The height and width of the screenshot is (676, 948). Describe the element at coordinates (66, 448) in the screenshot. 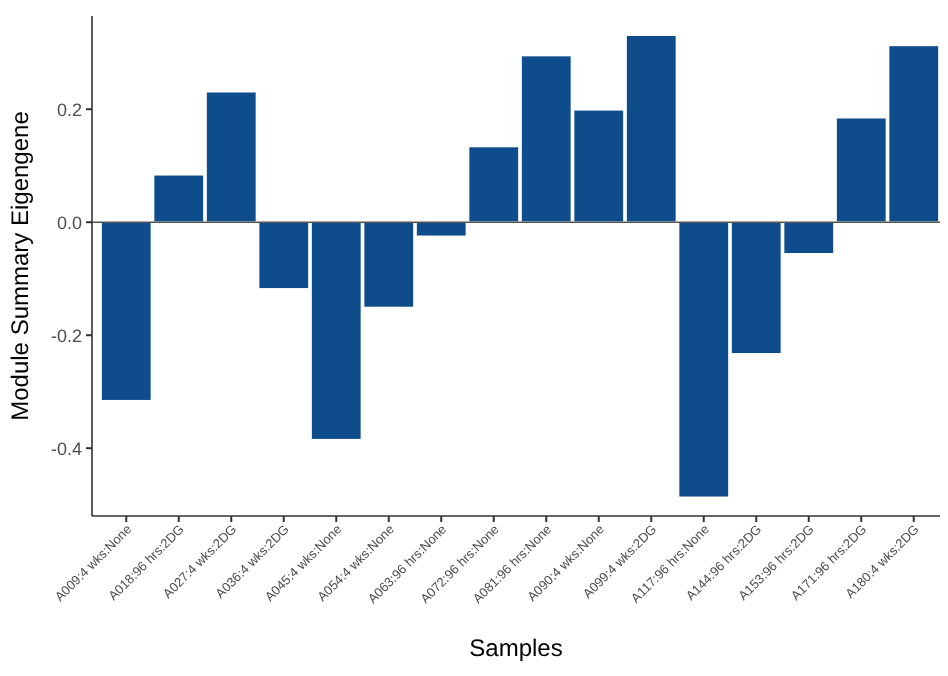

I see `y-tick-label: -0.4` at that location.